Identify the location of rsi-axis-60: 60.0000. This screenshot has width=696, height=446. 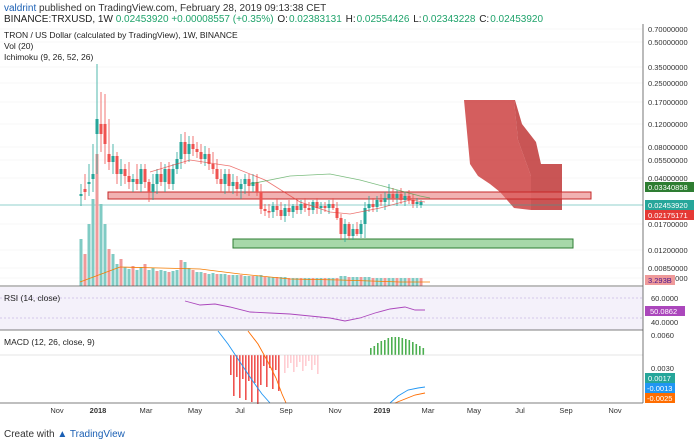
(664, 298).